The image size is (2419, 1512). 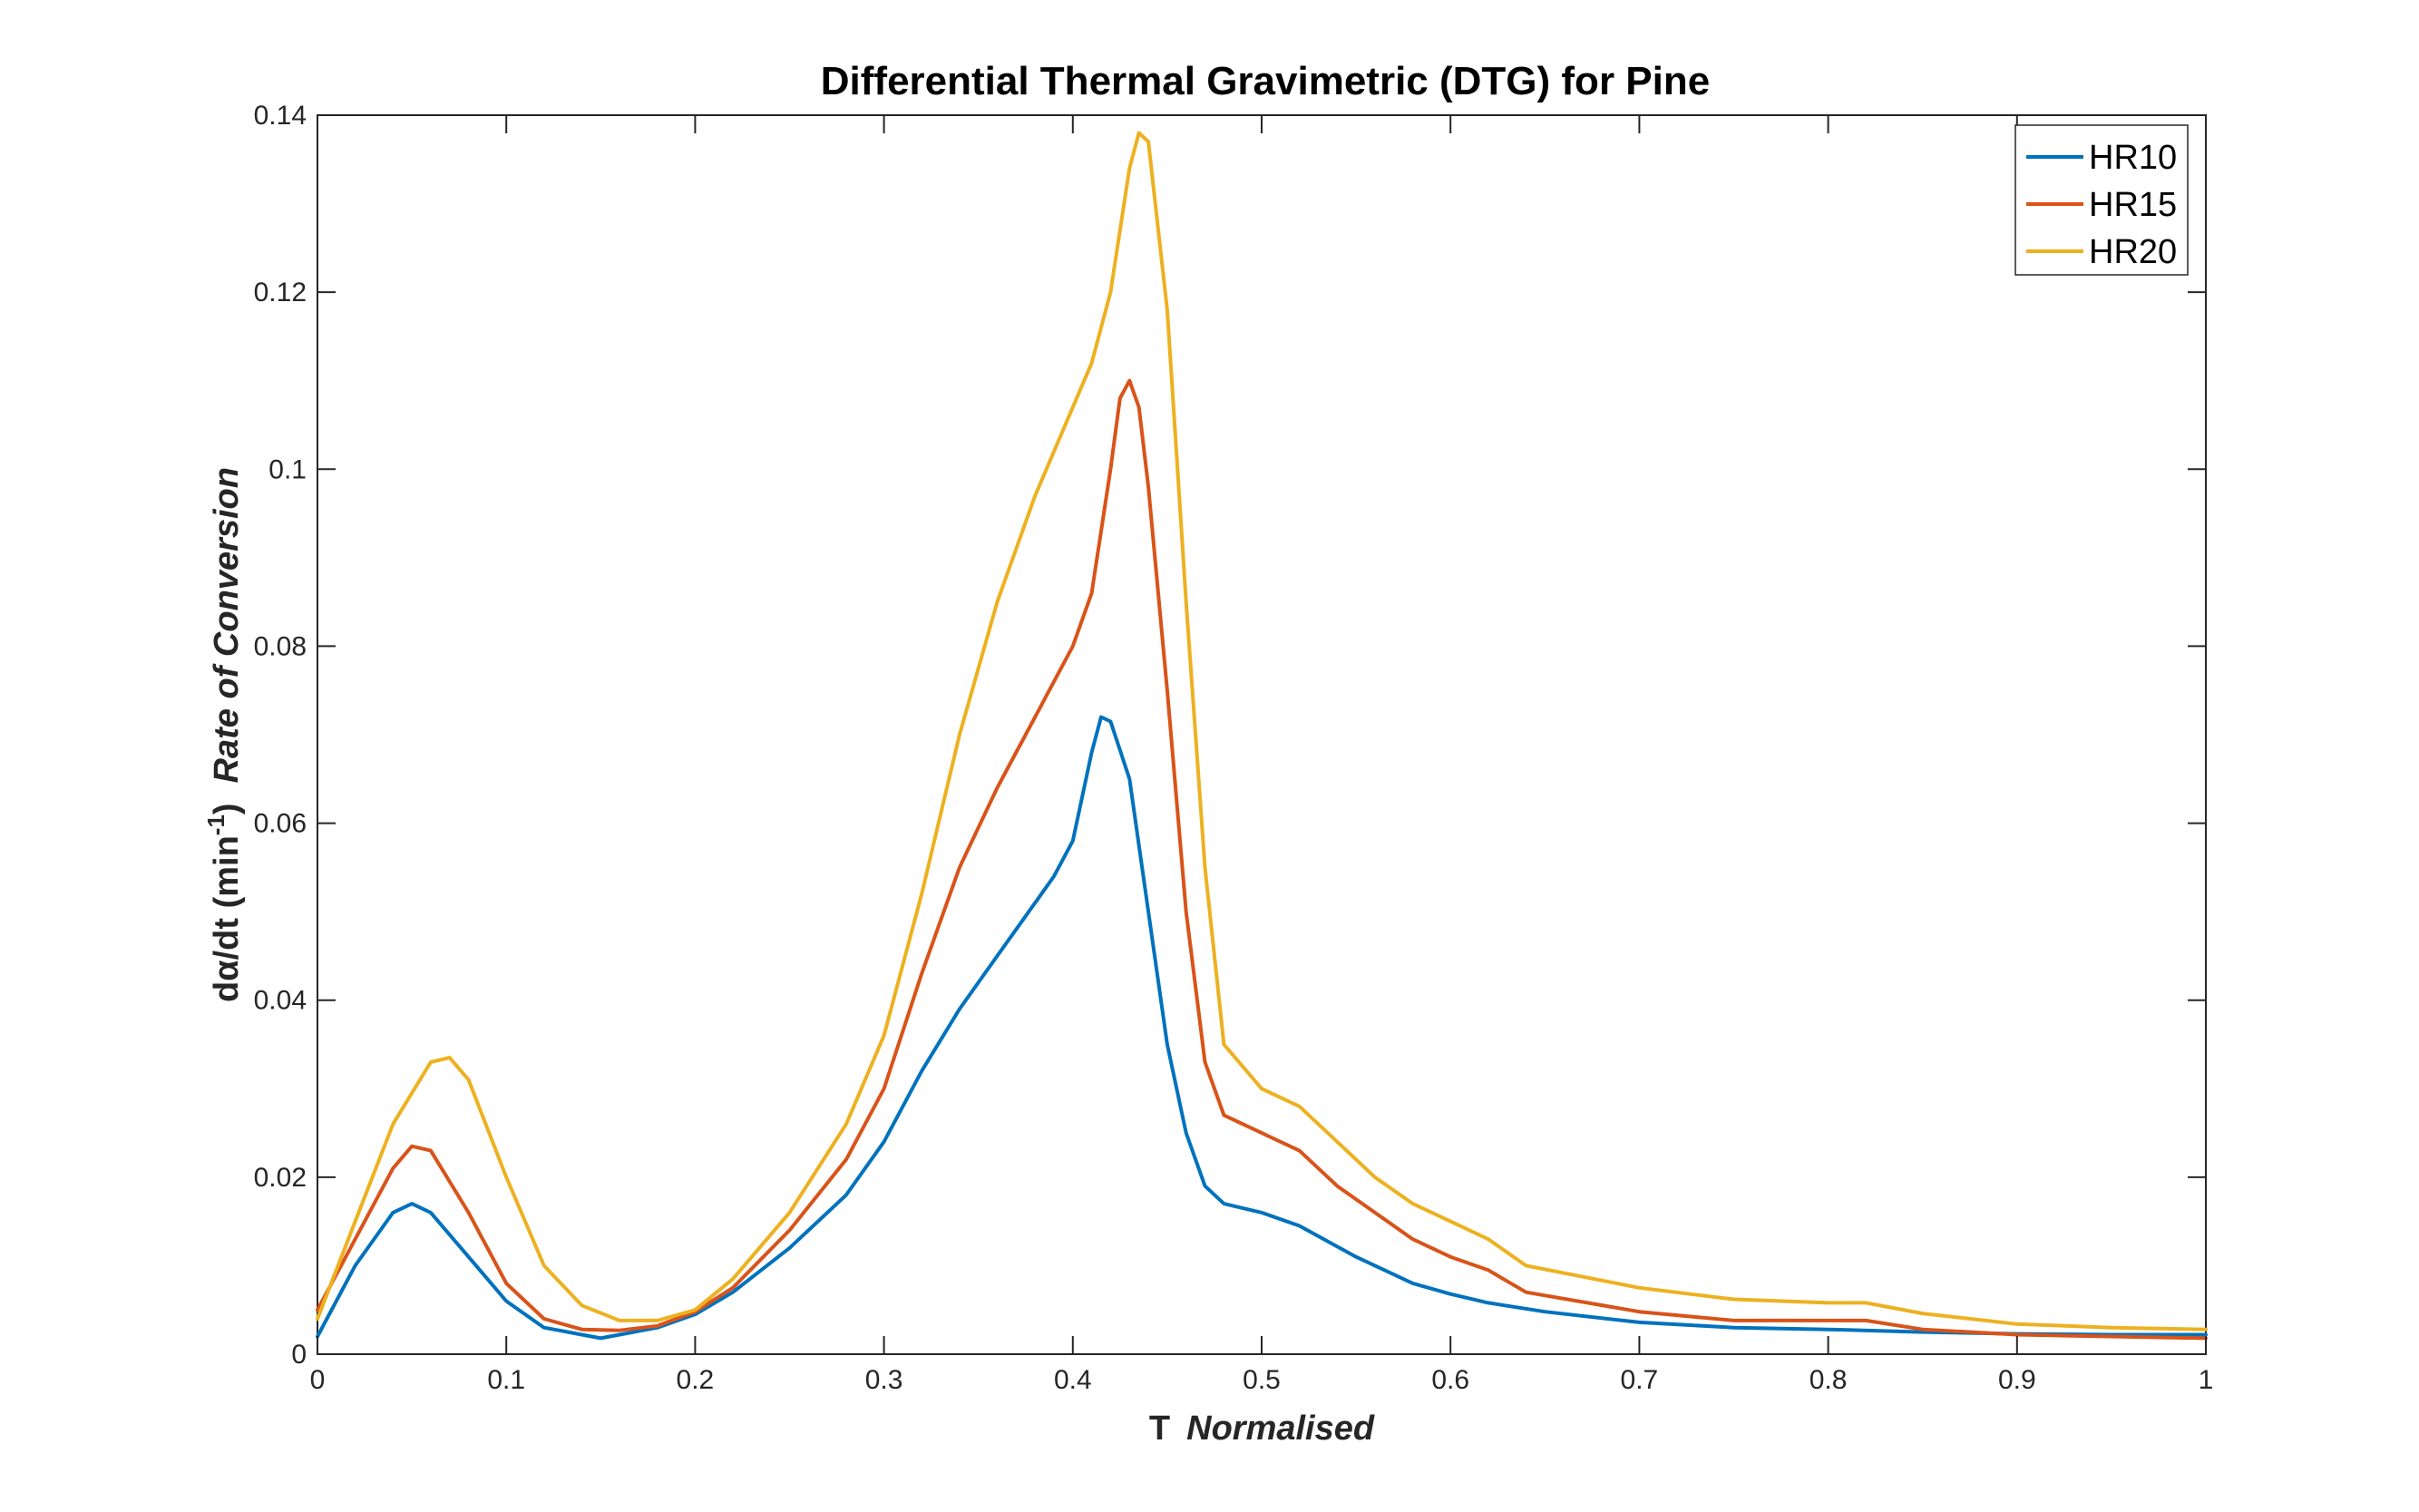 I want to click on y-axis-label-main: dα/dt (min, so click(x=227, y=918).